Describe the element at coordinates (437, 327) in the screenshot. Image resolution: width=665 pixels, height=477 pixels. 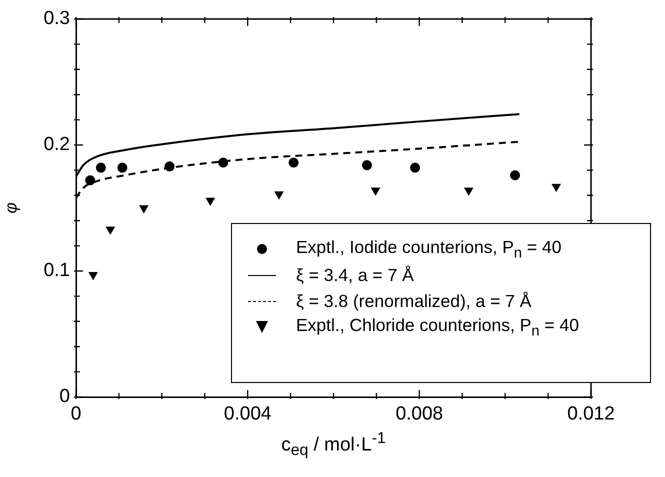
I see `legend-label: Exptl., Chloride counterions, P$_{n}$ = 40` at that location.